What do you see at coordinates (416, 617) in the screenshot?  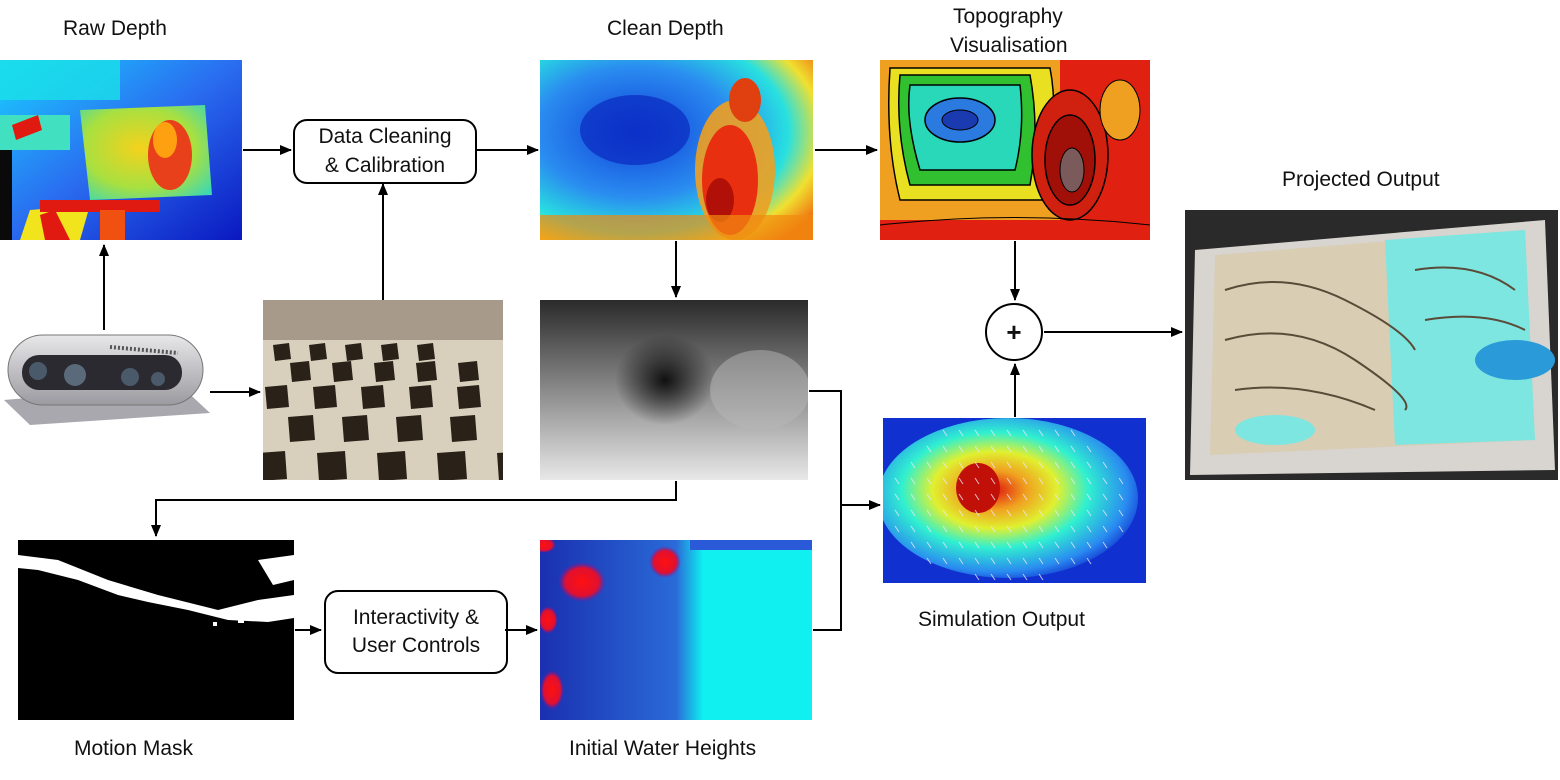 I see `interactivity-text-line1: Interactivity &` at bounding box center [416, 617].